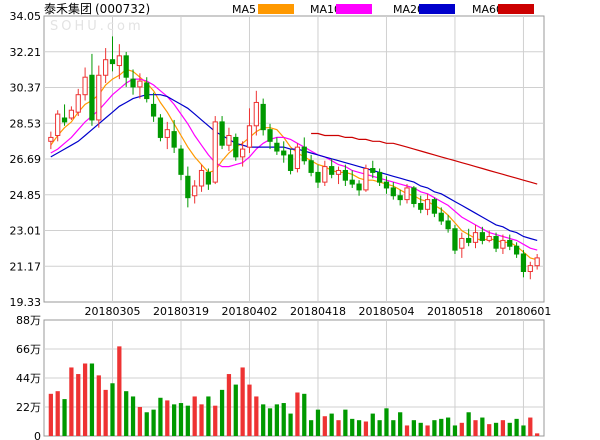 Image resolution: width=600 pixels, height=440 pixels. I want to click on price-tick-label: 19.33, so click(26, 302).